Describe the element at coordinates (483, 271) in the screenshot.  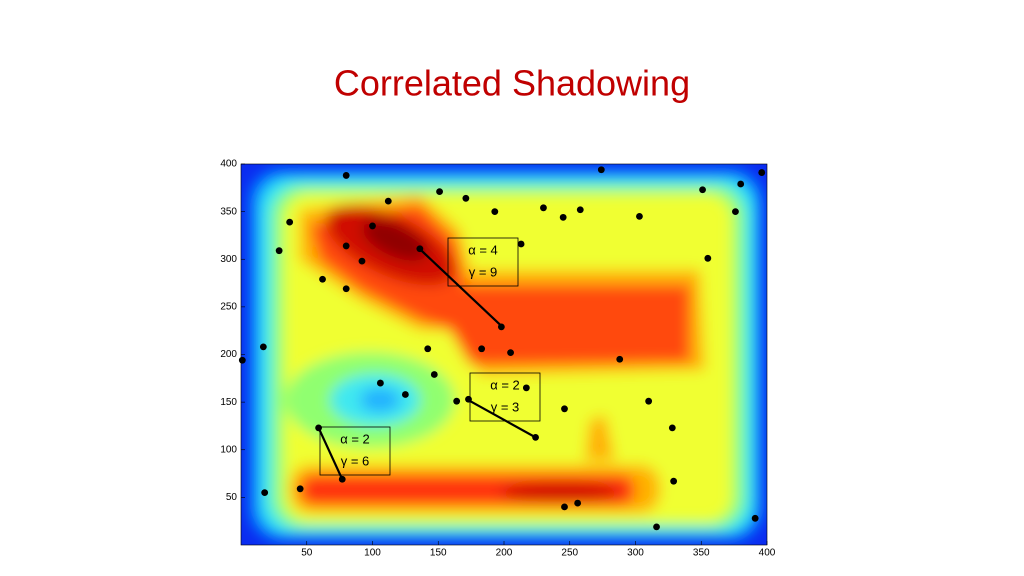
I see `annotation-text: γ = 9` at that location.